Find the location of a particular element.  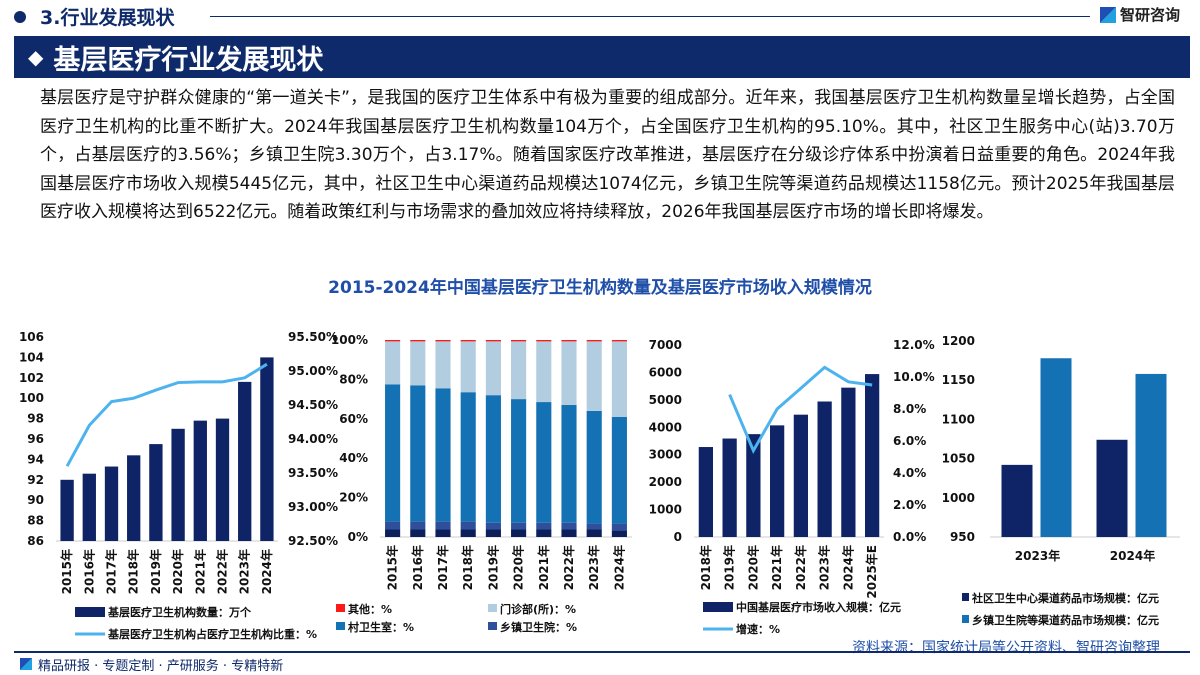

y-tick-label: 102 is located at coordinates (31, 378).